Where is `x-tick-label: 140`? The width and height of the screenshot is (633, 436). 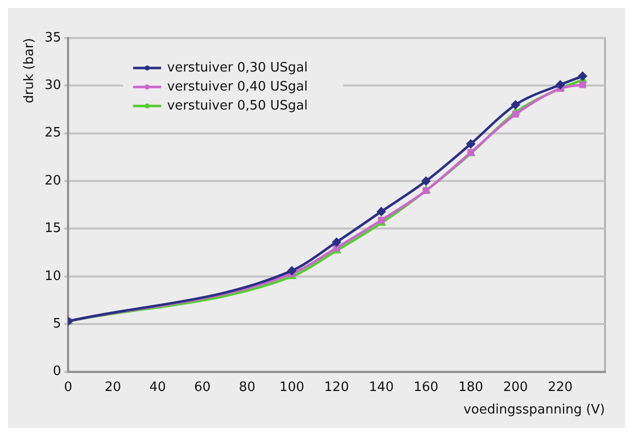 x-tick-label: 140 is located at coordinates (381, 387).